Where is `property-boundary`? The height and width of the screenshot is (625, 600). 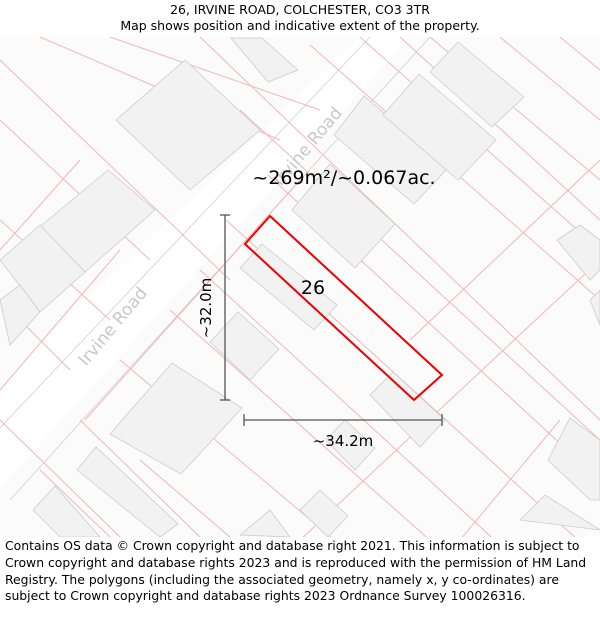
property-boundary is located at coordinates (343, 308).